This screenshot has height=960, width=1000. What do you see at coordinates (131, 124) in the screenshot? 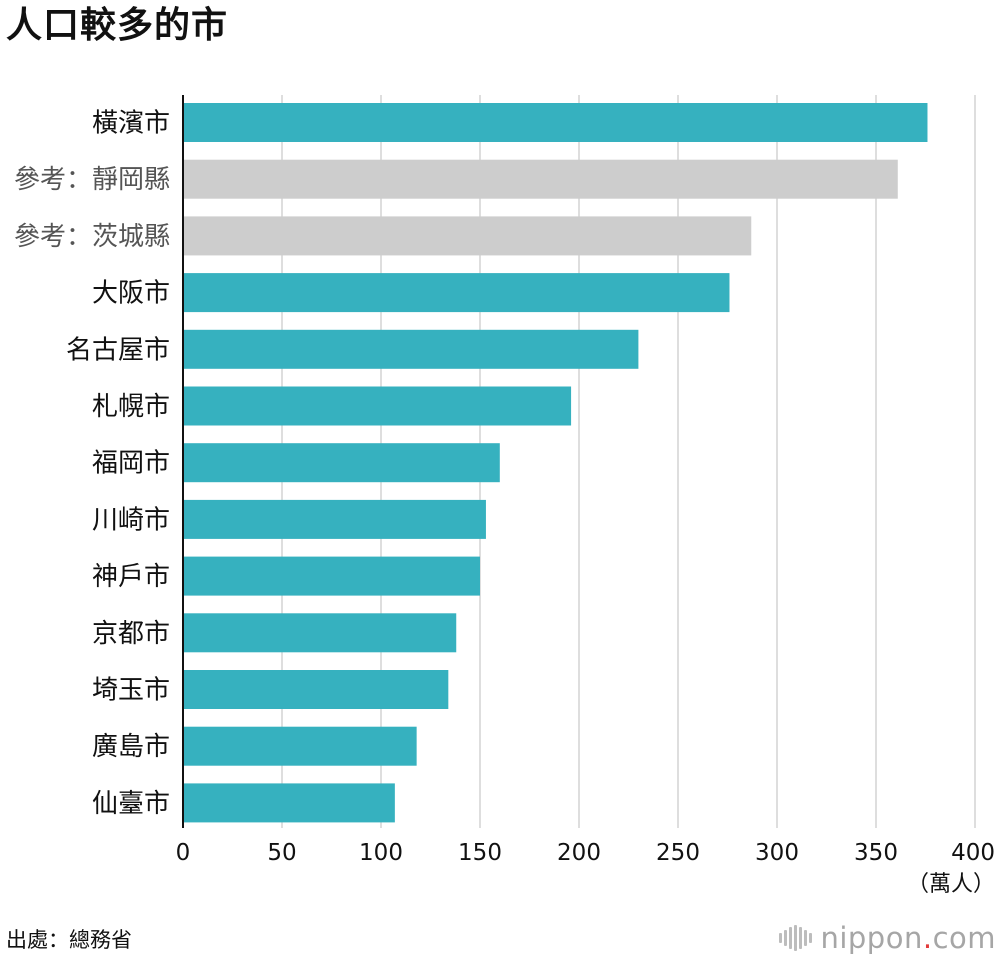
I see `category-label-0: 橫濱市` at bounding box center [131, 124].